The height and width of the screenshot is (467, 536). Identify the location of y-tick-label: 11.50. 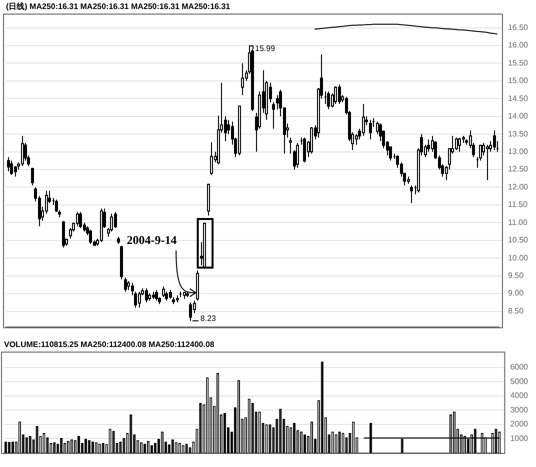
(518, 205).